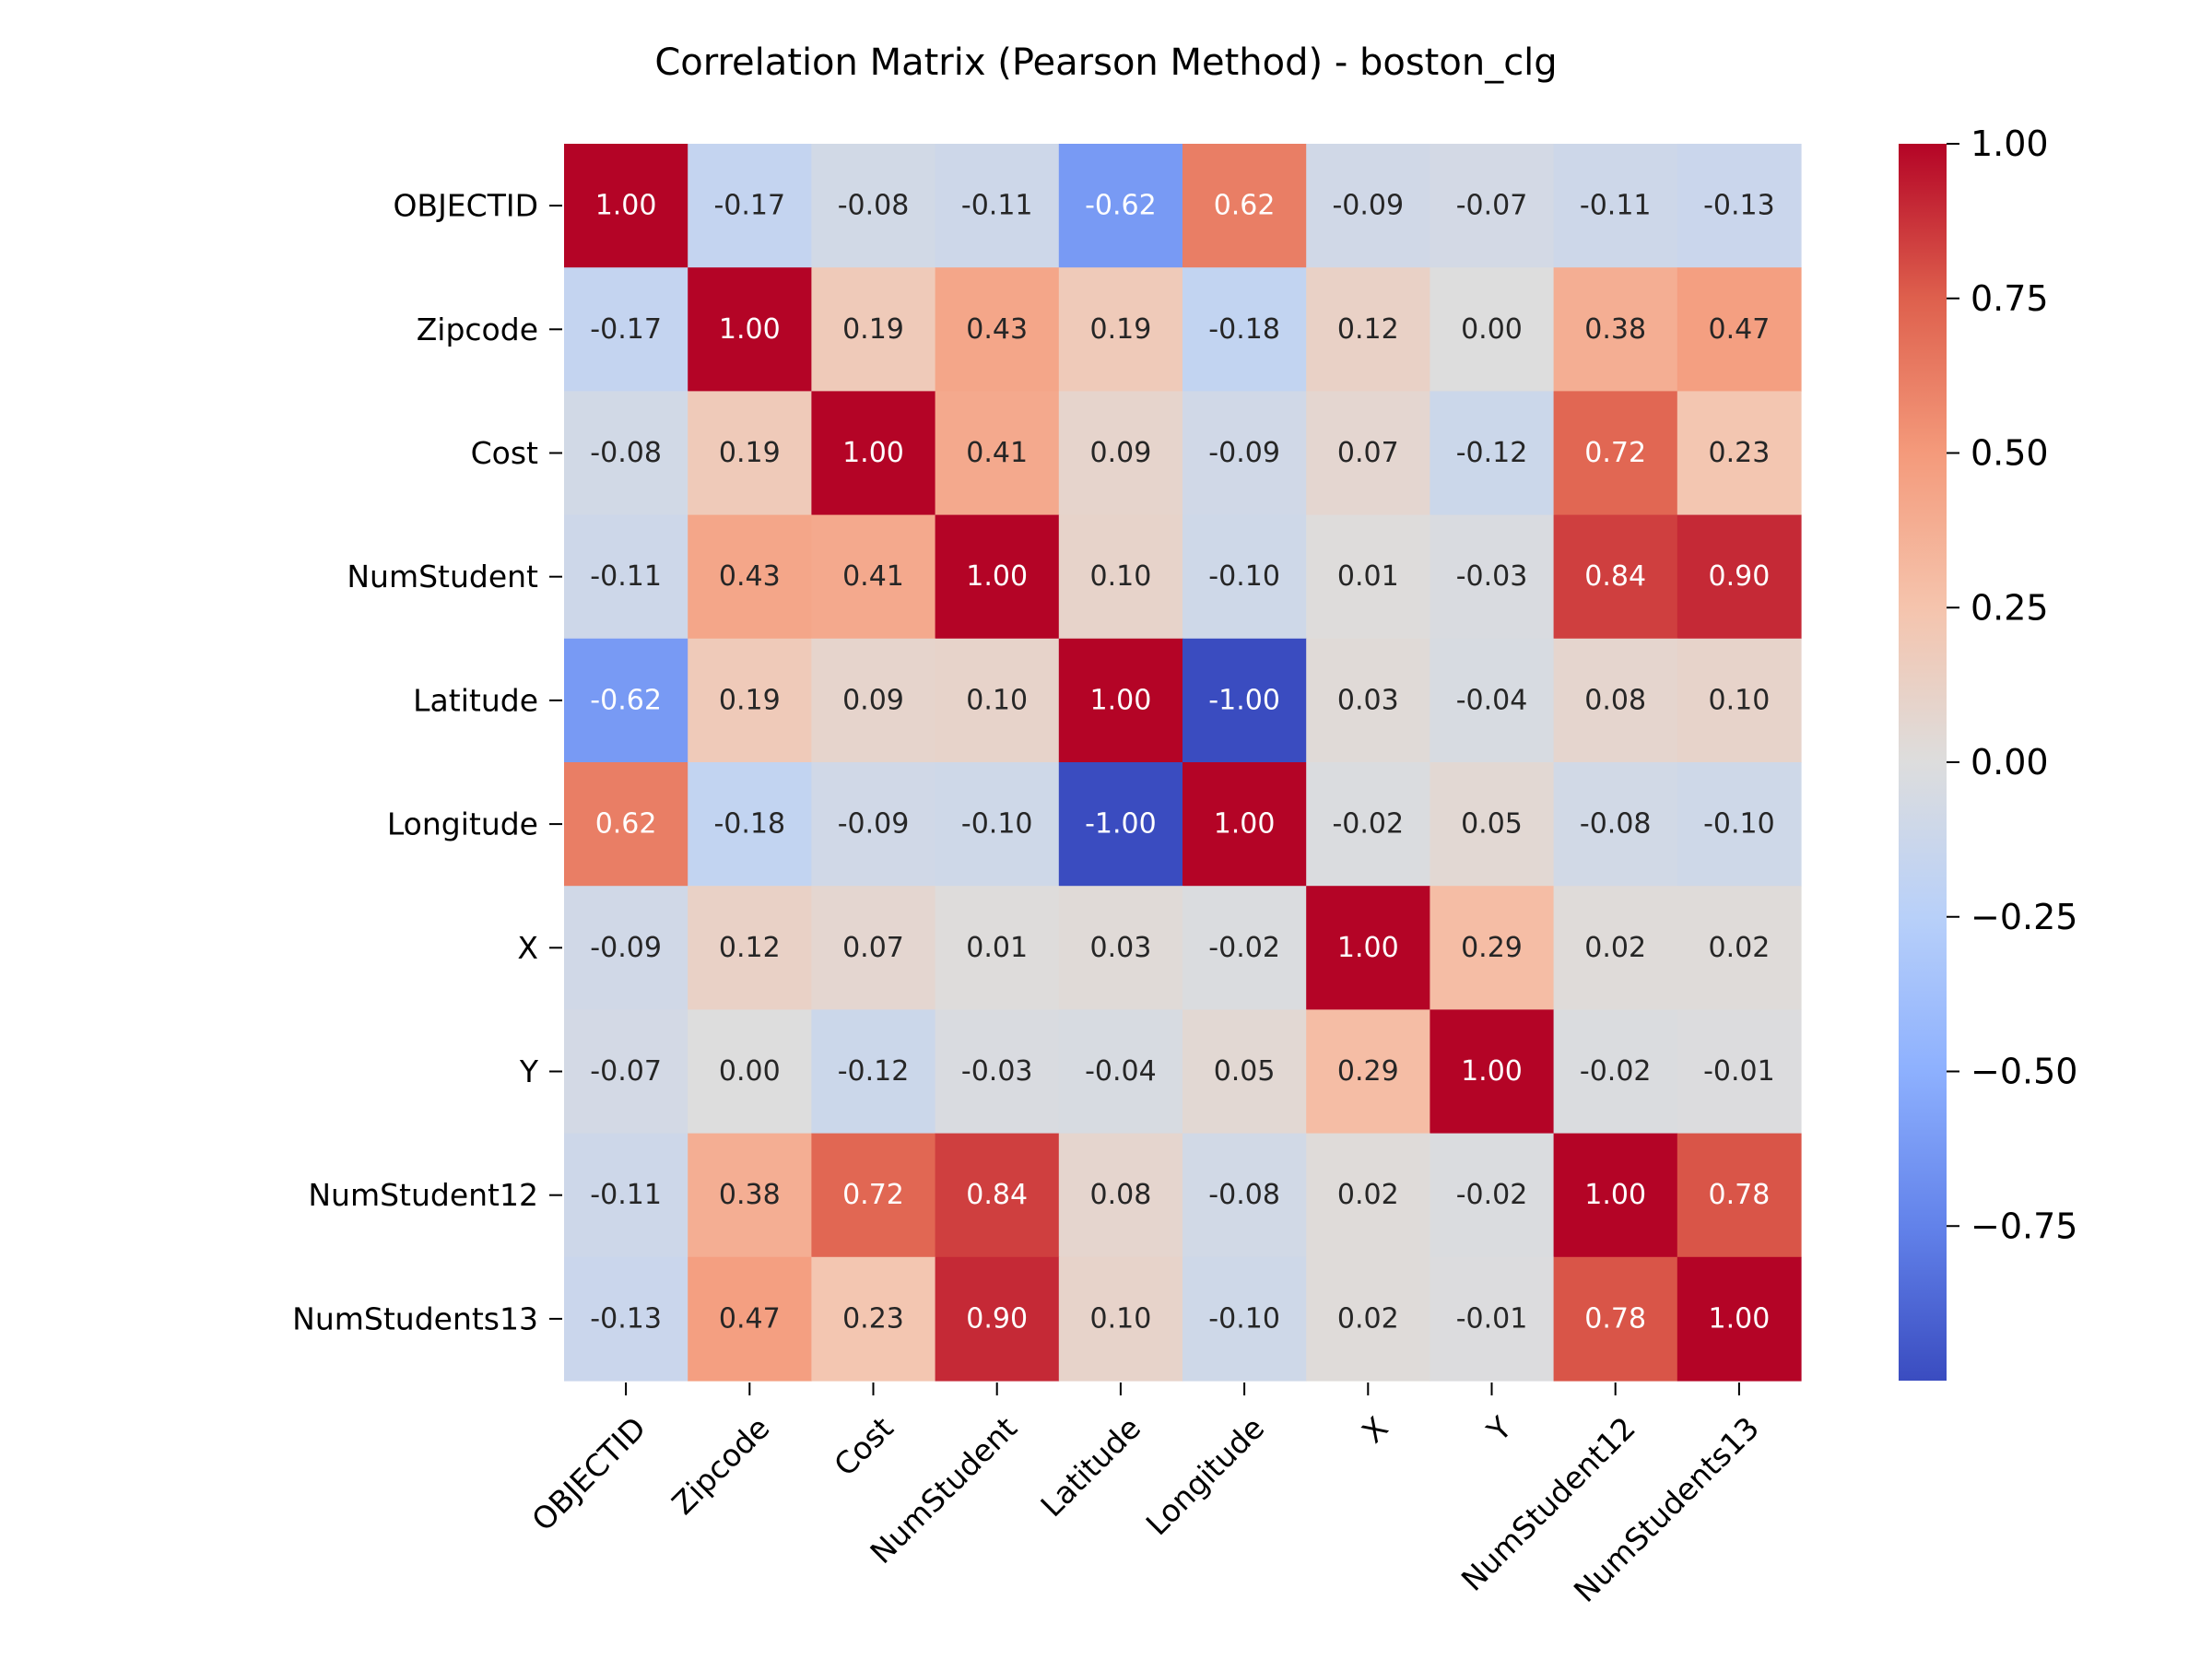 This screenshot has height=1659, width=2212. Describe the element at coordinates (1120, 206) in the screenshot. I see `heatmap-cell-objectid-latitude` at that location.